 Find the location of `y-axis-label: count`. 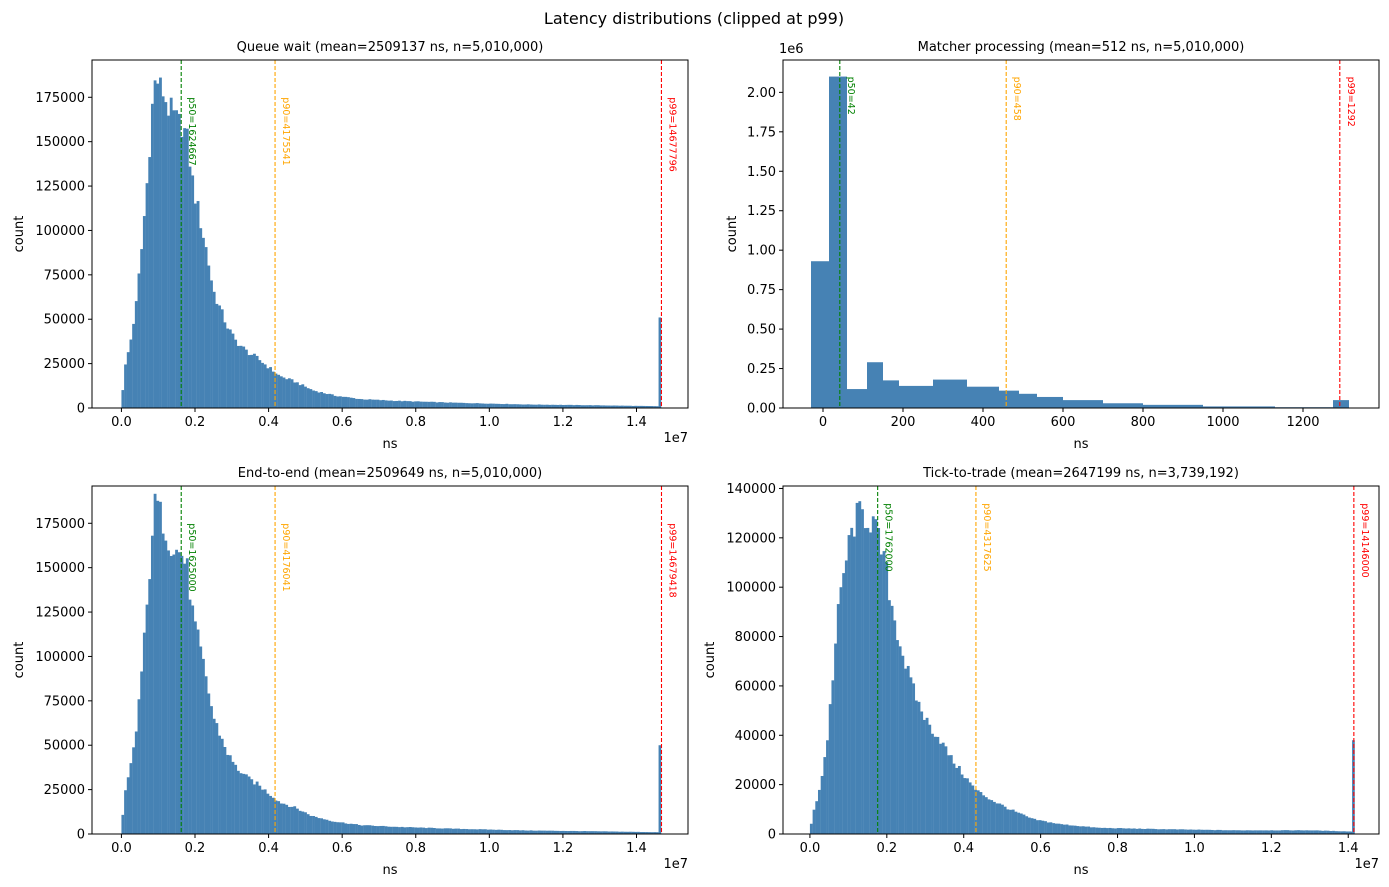

y-axis-label: count is located at coordinates (732, 234).